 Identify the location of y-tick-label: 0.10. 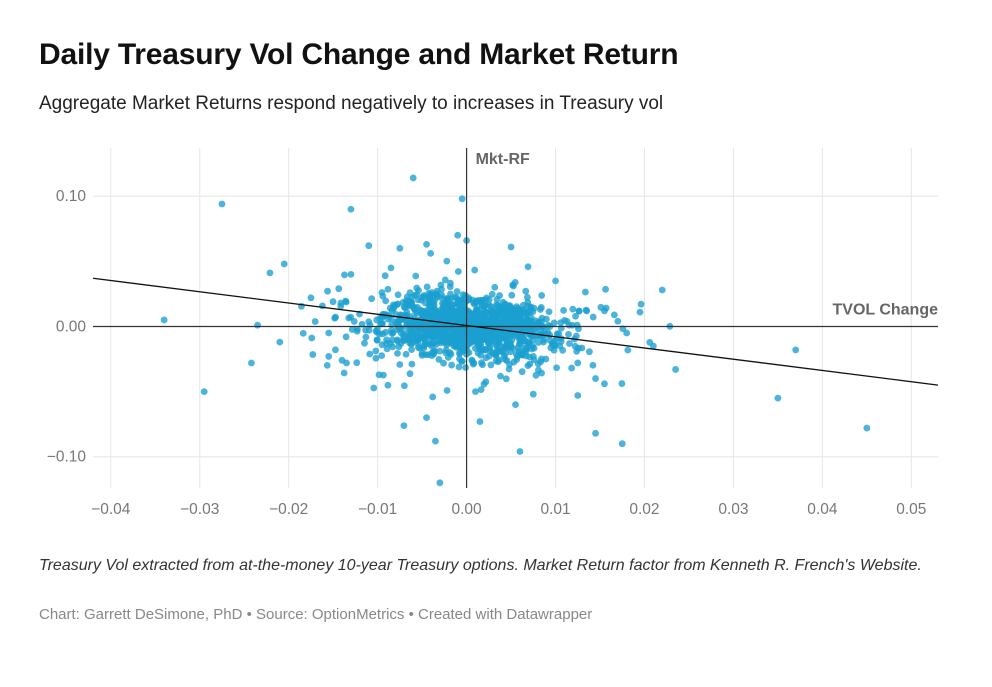
(71, 196).